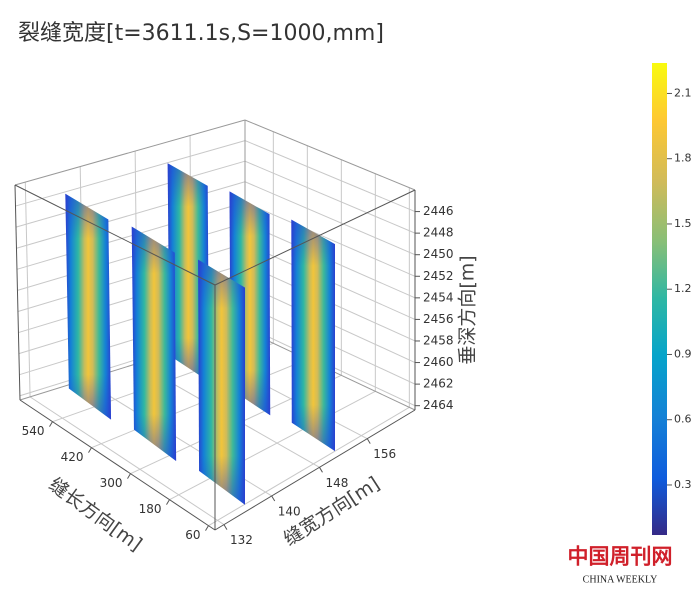 The width and height of the screenshot is (692, 598). What do you see at coordinates (438, 405) in the screenshot?
I see `z-tick-label: 2464` at bounding box center [438, 405].